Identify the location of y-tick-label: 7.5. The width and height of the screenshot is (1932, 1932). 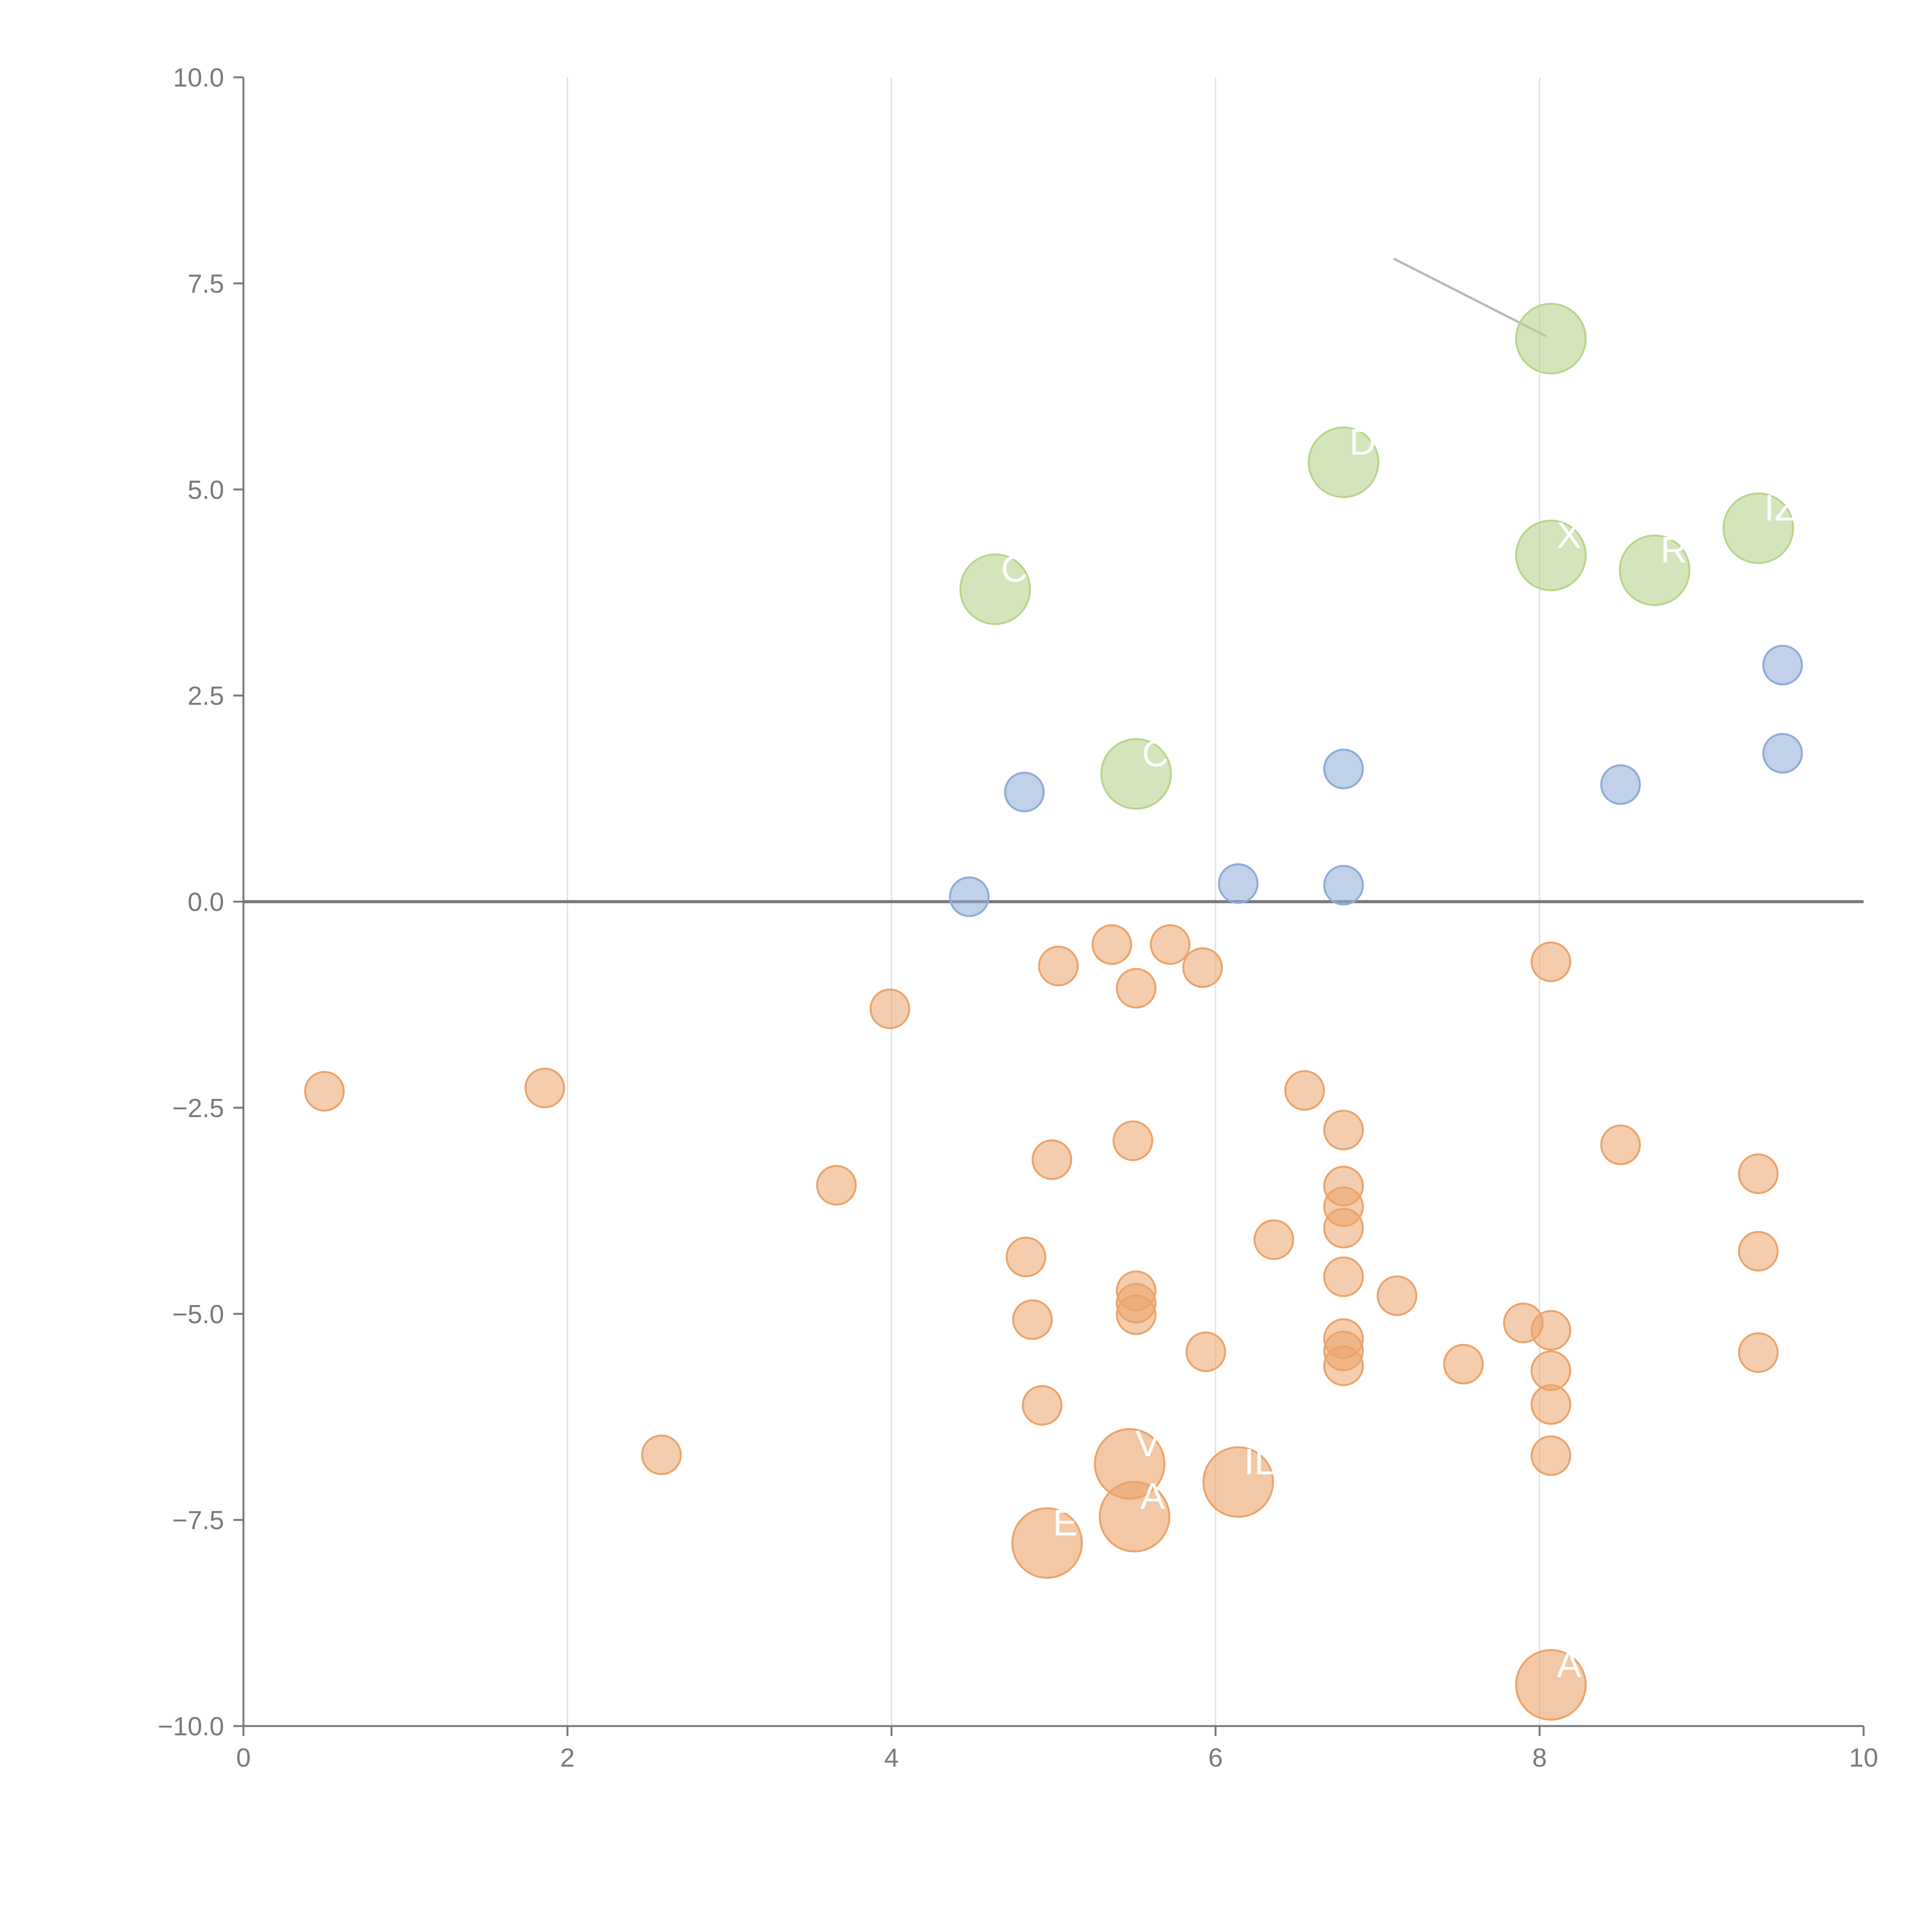
(205, 284).